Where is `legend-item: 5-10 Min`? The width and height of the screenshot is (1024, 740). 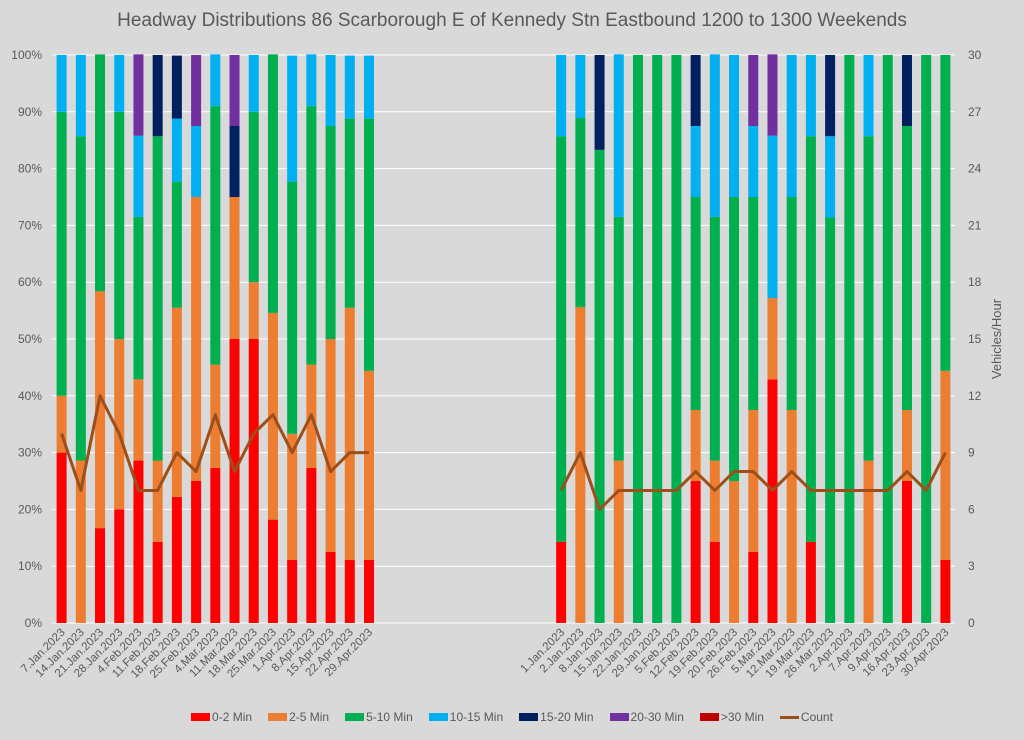 legend-item: 5-10 Min is located at coordinates (379, 717).